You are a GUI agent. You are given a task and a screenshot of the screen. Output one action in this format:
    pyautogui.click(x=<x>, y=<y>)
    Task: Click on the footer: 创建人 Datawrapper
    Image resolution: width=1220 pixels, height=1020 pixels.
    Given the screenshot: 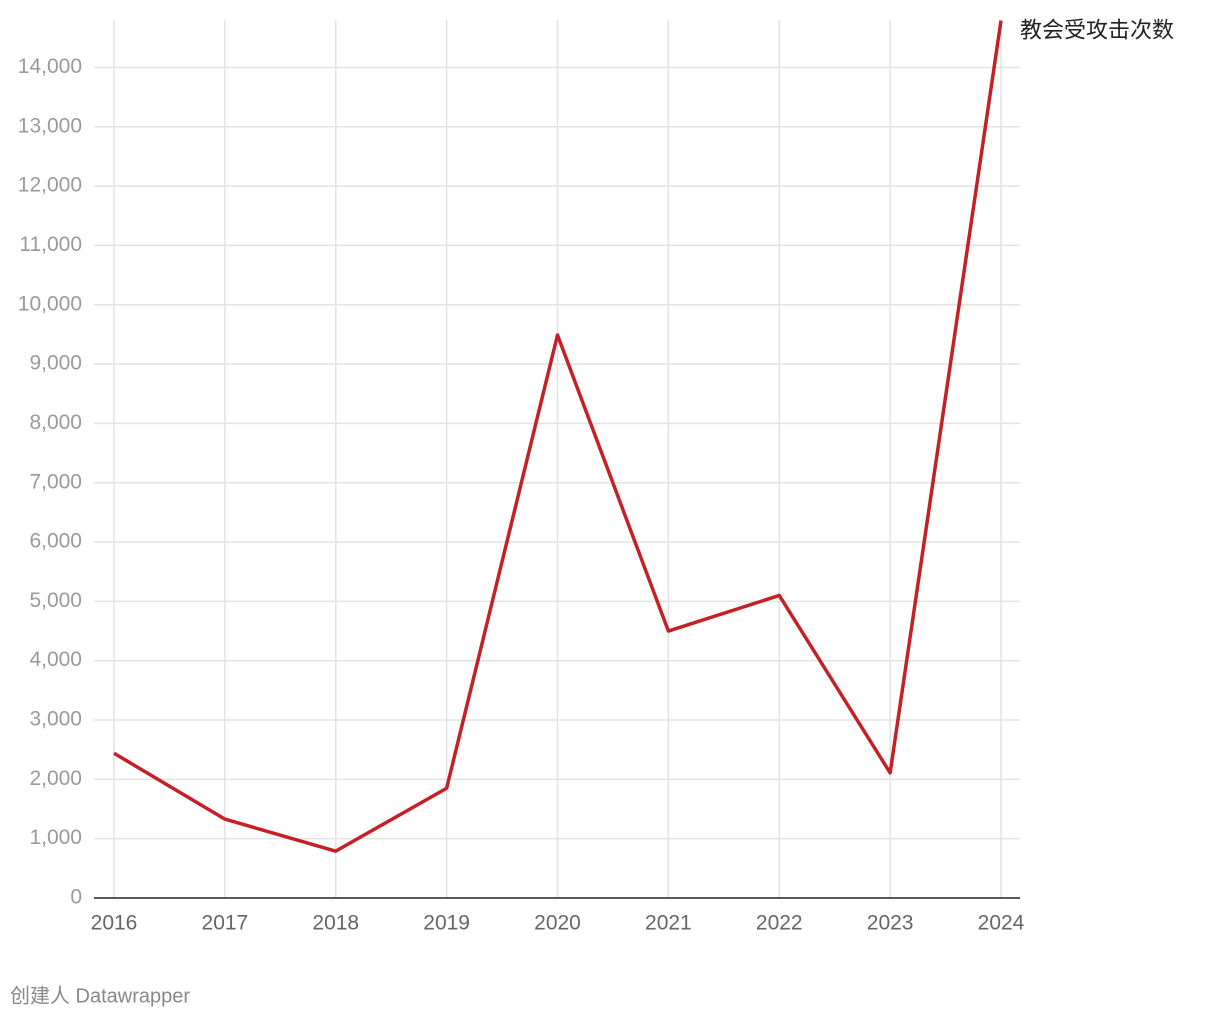 What is the action you would take?
    pyautogui.click(x=100, y=995)
    